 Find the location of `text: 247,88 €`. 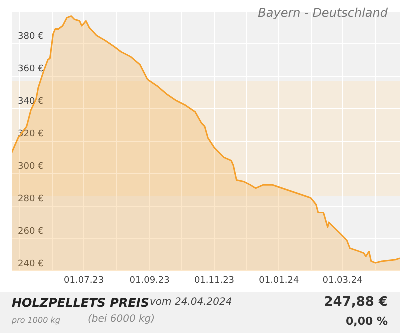

text: 247,88 € is located at coordinates (356, 302).